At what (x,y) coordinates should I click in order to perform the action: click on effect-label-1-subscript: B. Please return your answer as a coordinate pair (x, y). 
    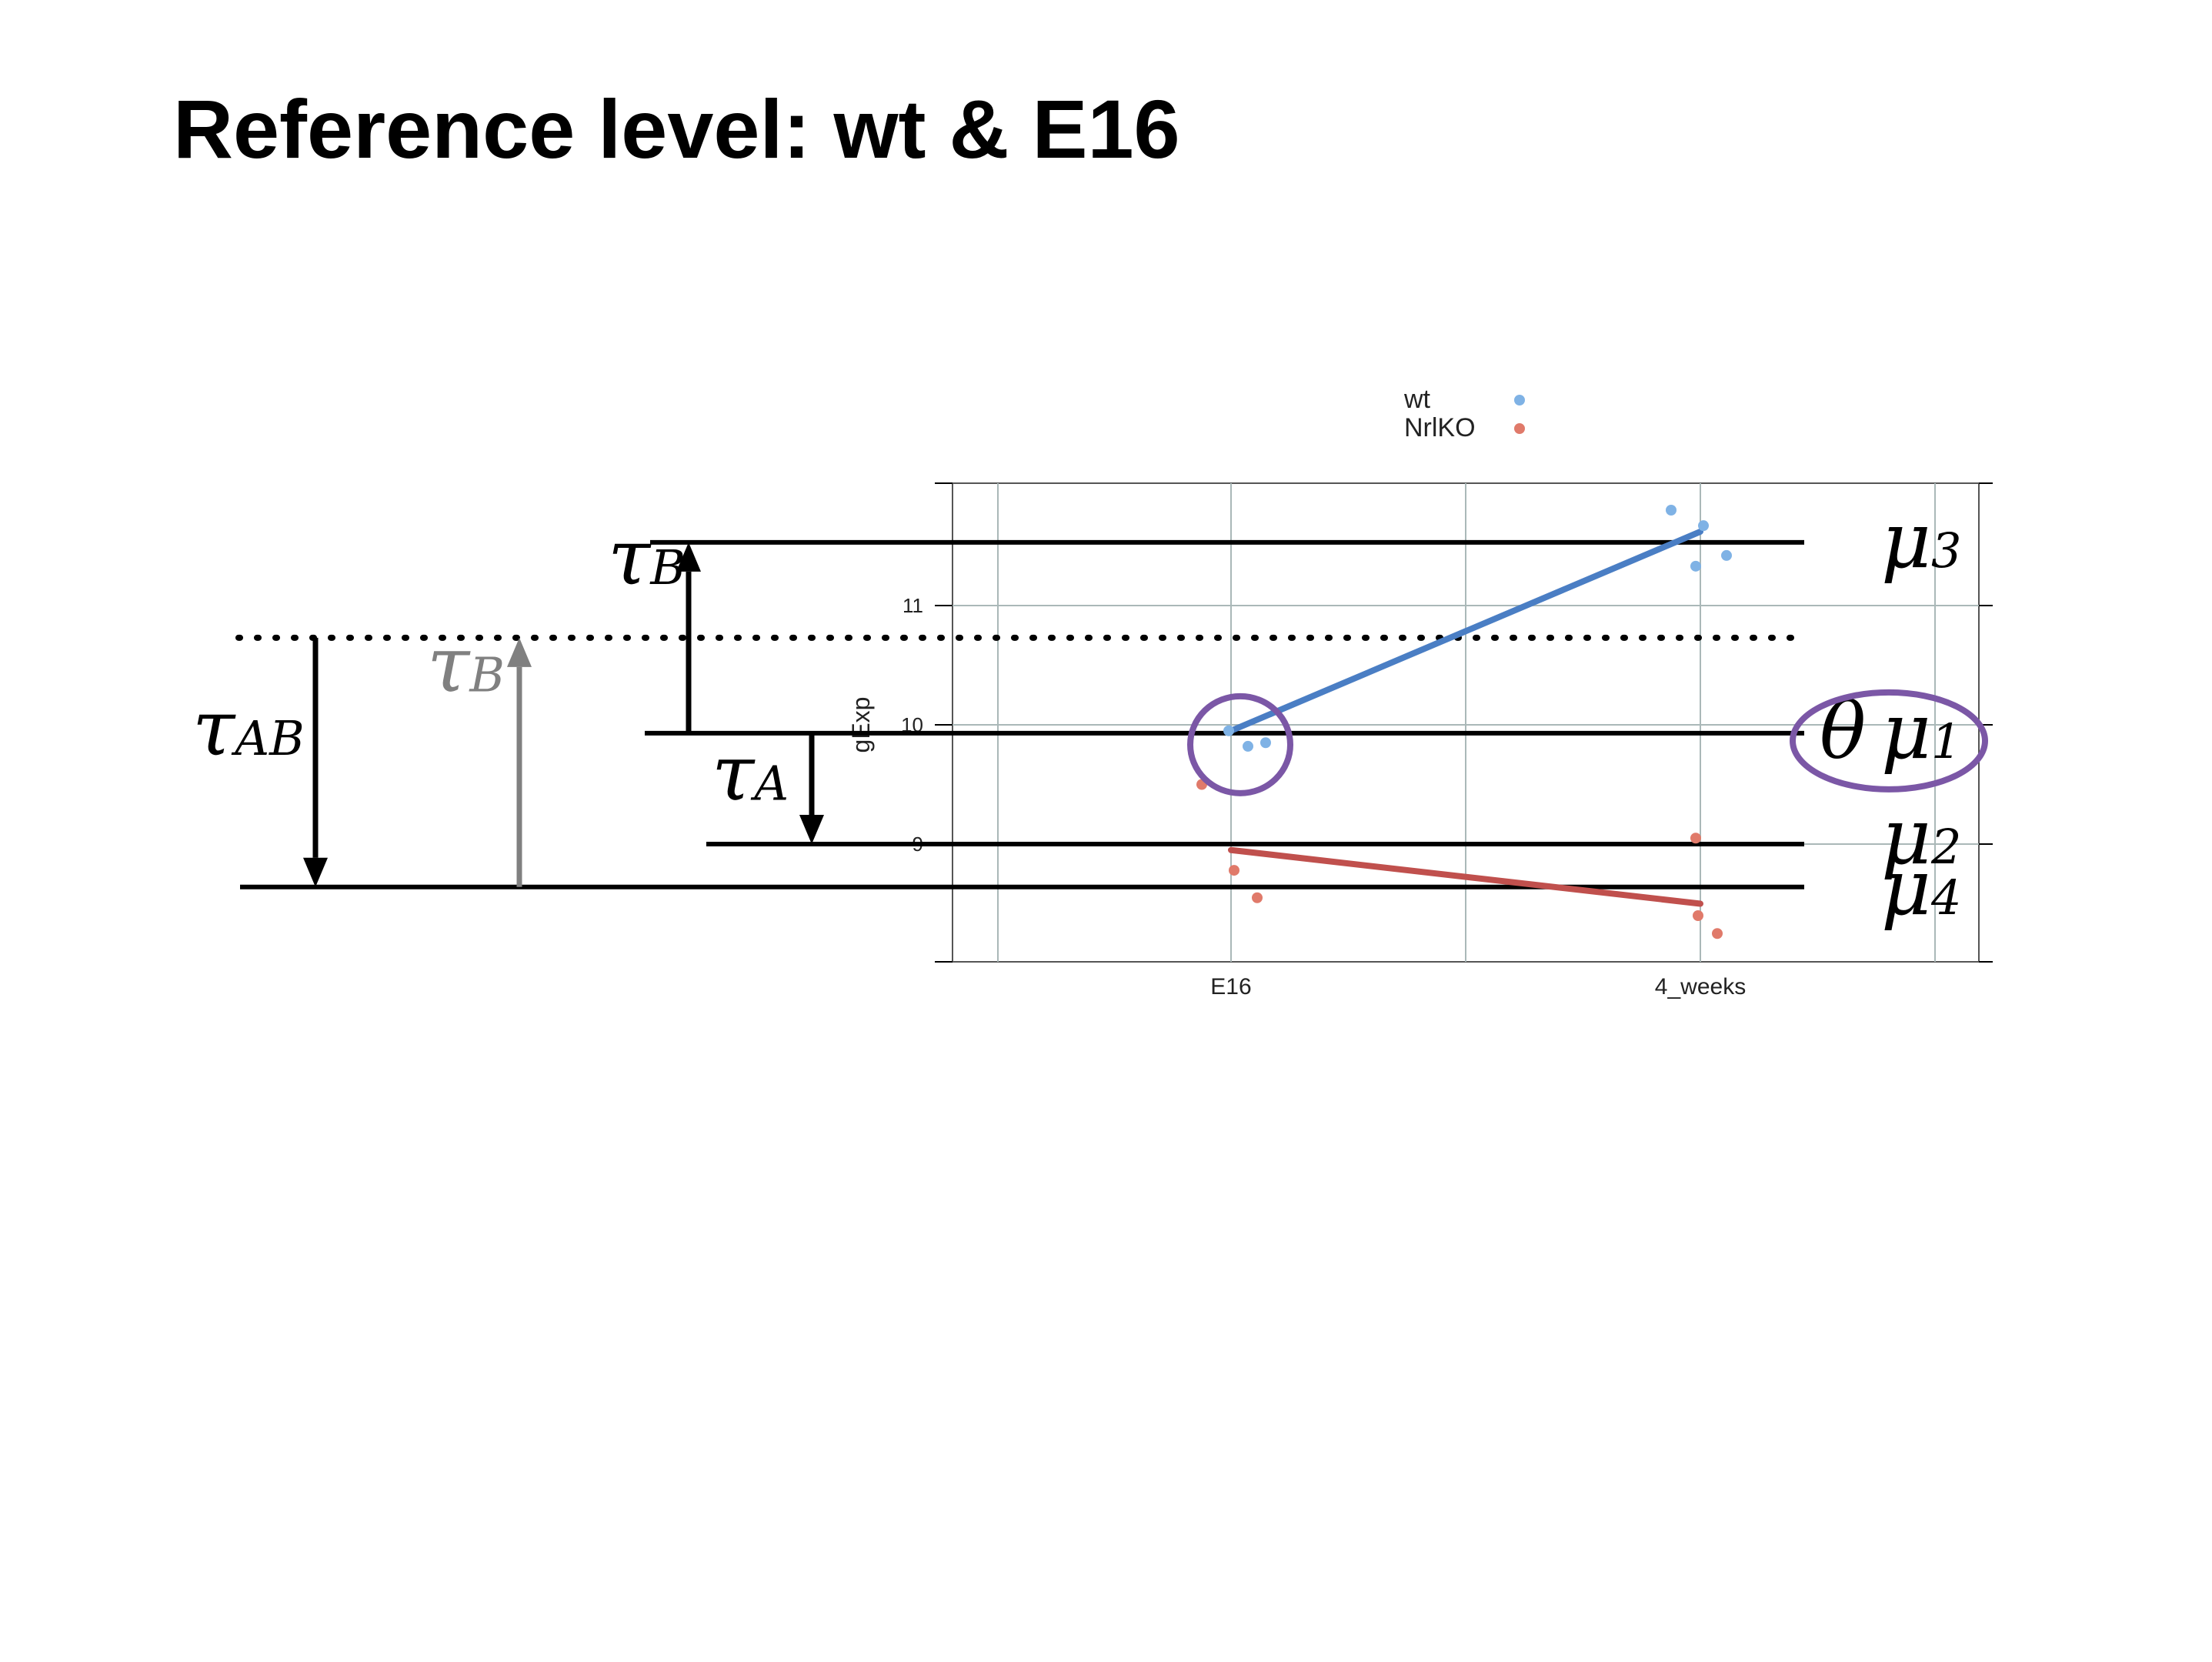
    Looking at the image, I should click on (487, 675).